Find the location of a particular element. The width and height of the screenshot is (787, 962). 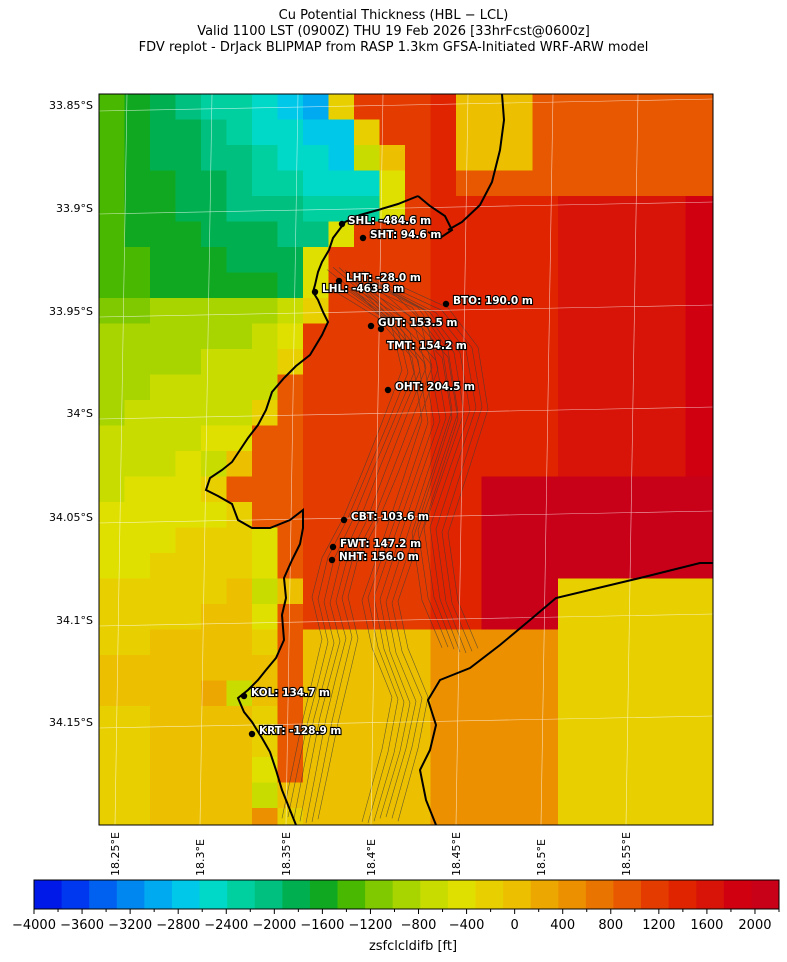

site-marker-bto is located at coordinates (446, 304).